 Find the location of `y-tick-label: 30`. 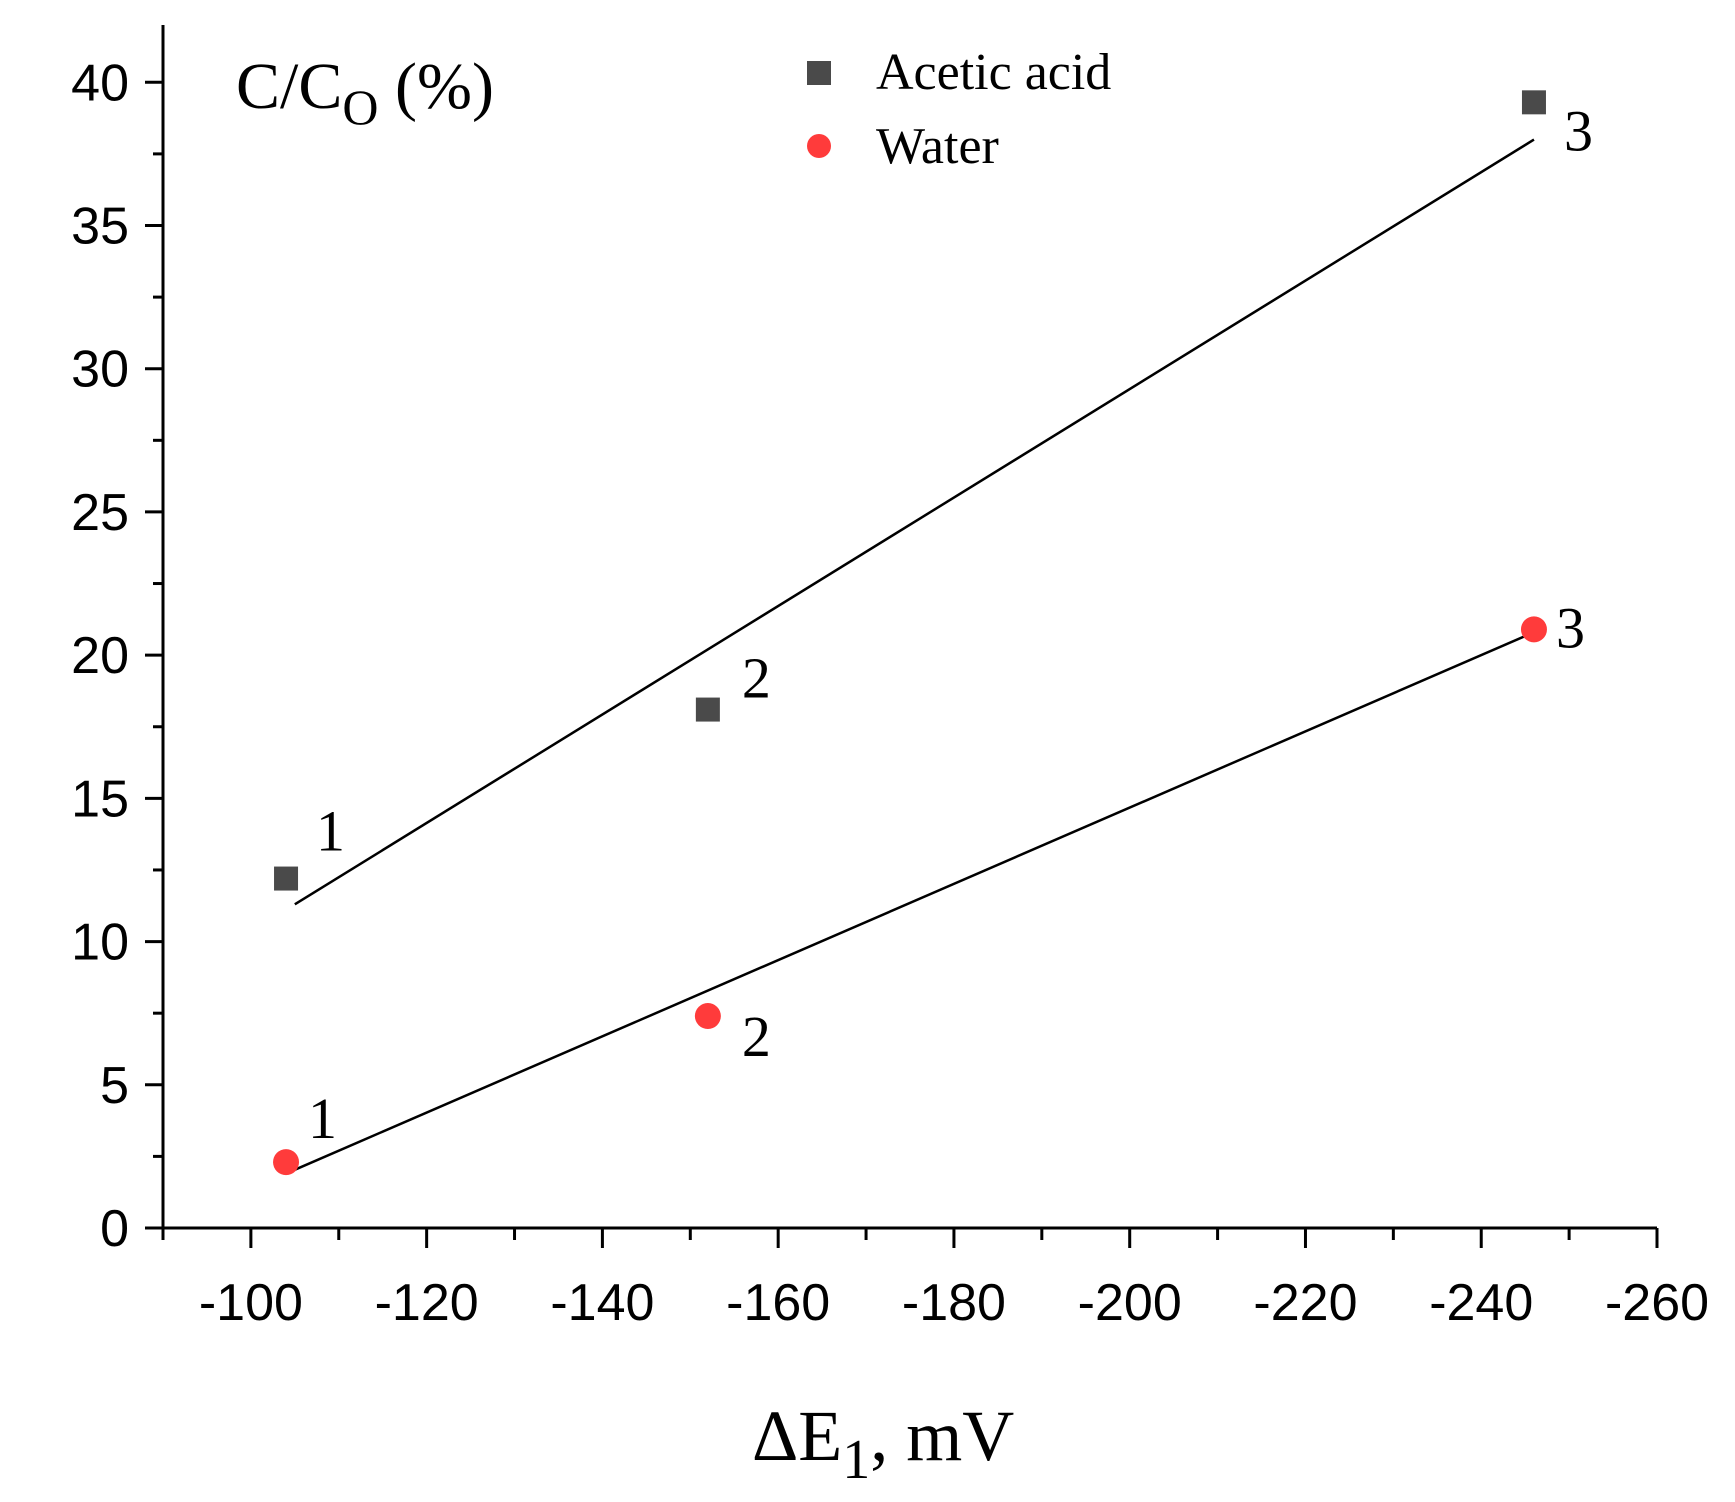

y-tick-label: 30 is located at coordinates (100, 370).